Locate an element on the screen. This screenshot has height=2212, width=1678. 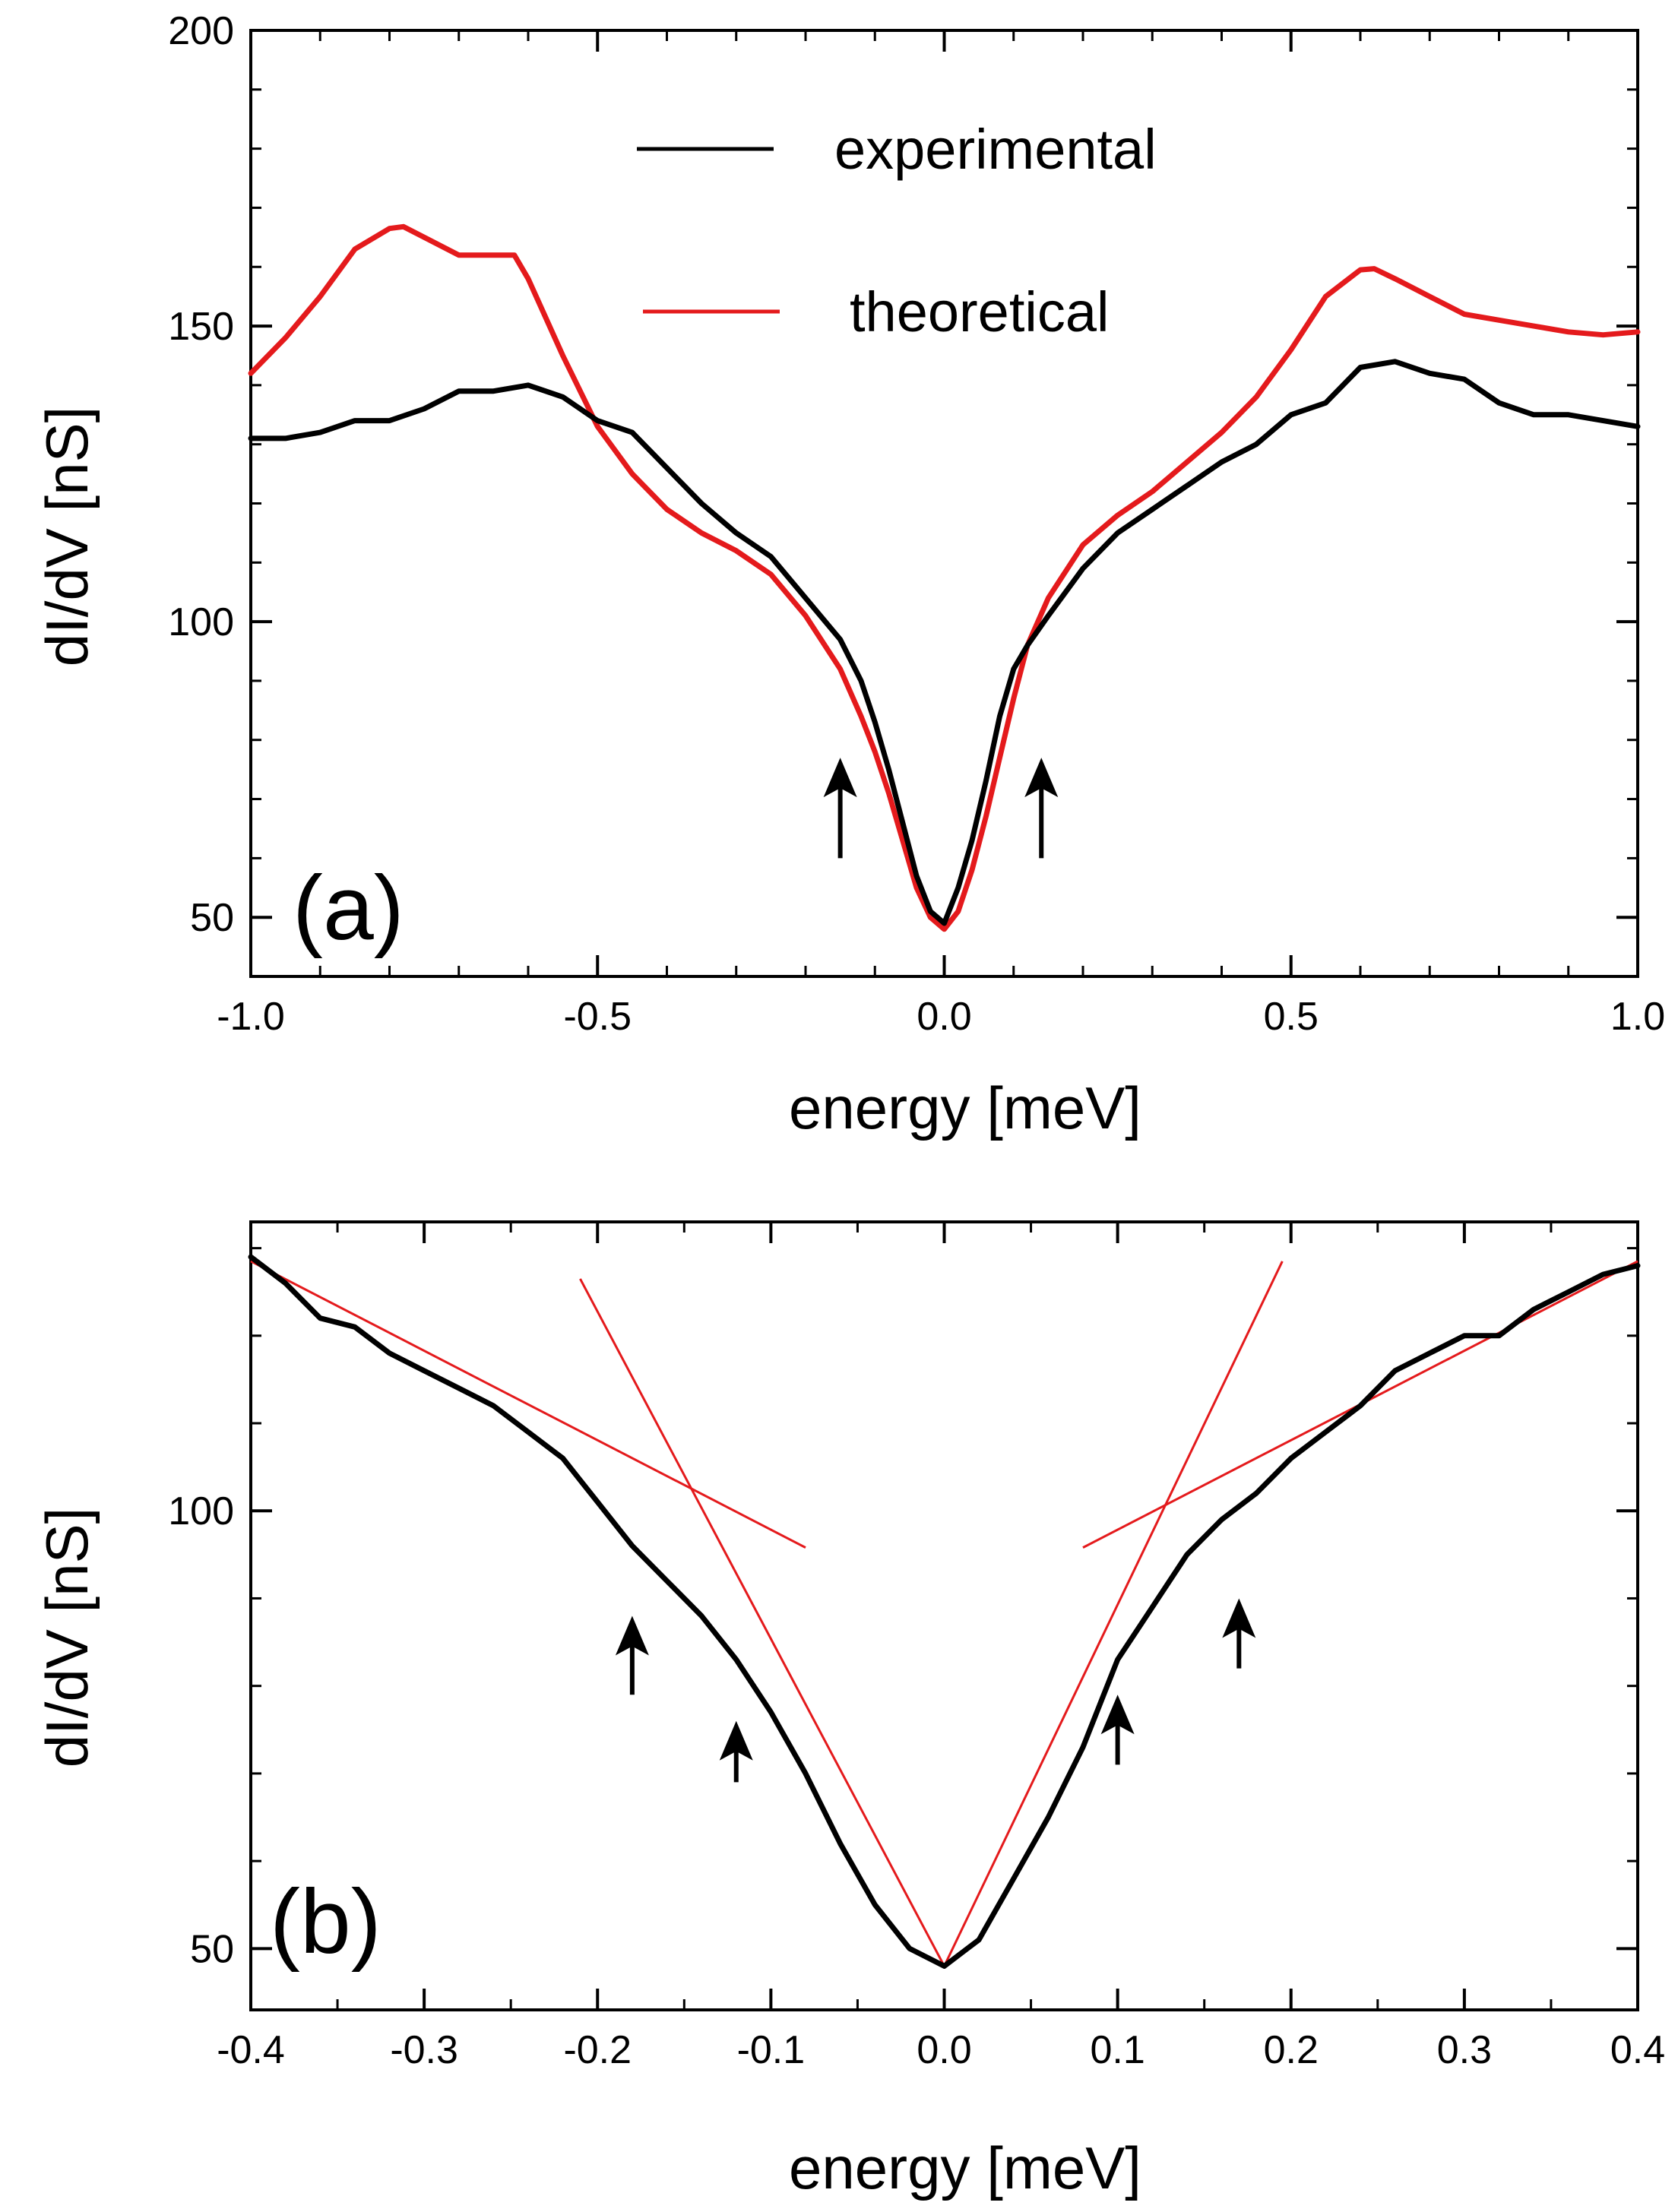
panel-b-x-axis-label: energy [meV] is located at coordinates (965, 2167).